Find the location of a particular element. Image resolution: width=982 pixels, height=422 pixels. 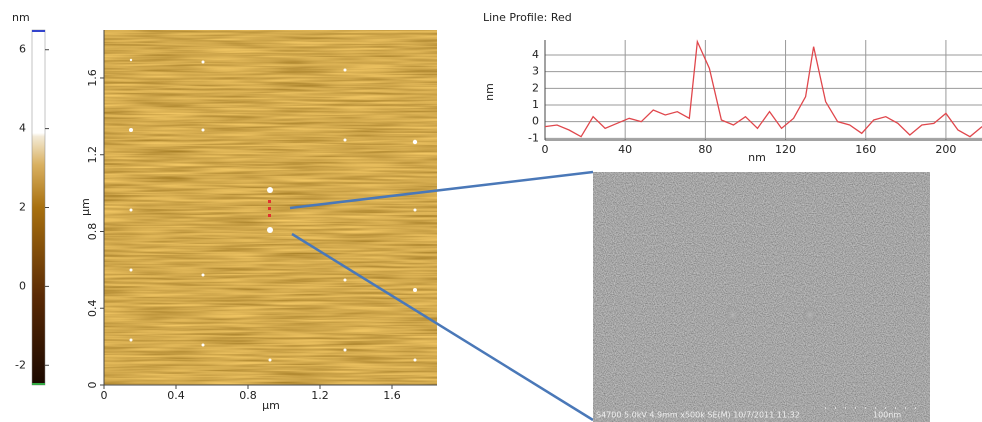

y-tick-label: 1.6 is located at coordinates (92, 78).